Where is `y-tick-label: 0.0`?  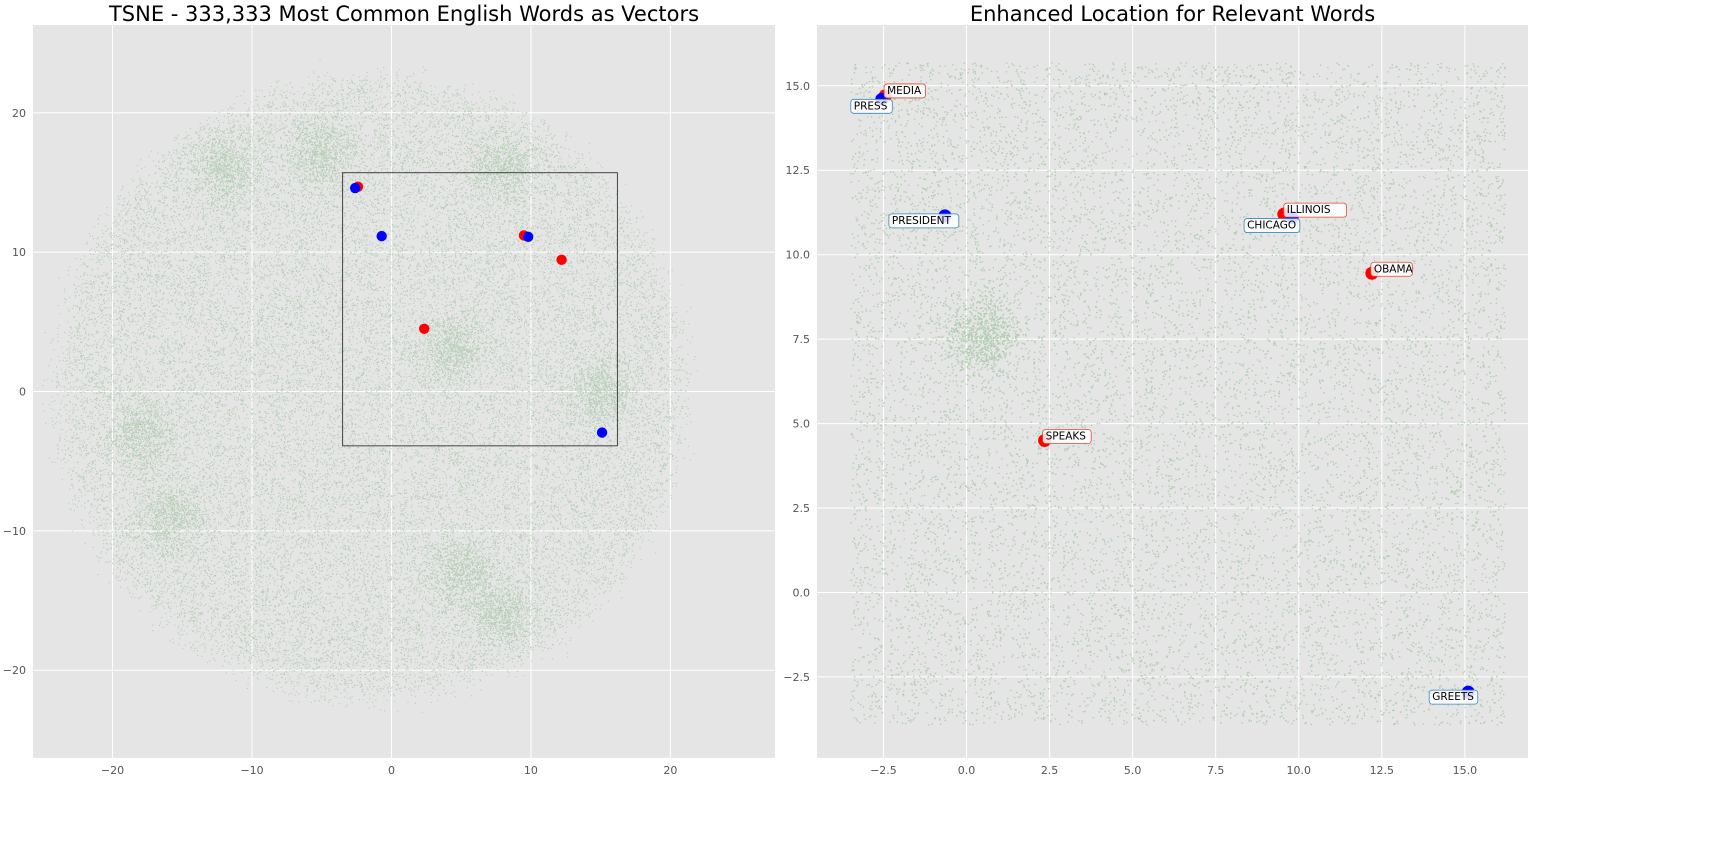
y-tick-label: 0.0 is located at coordinates (802, 592).